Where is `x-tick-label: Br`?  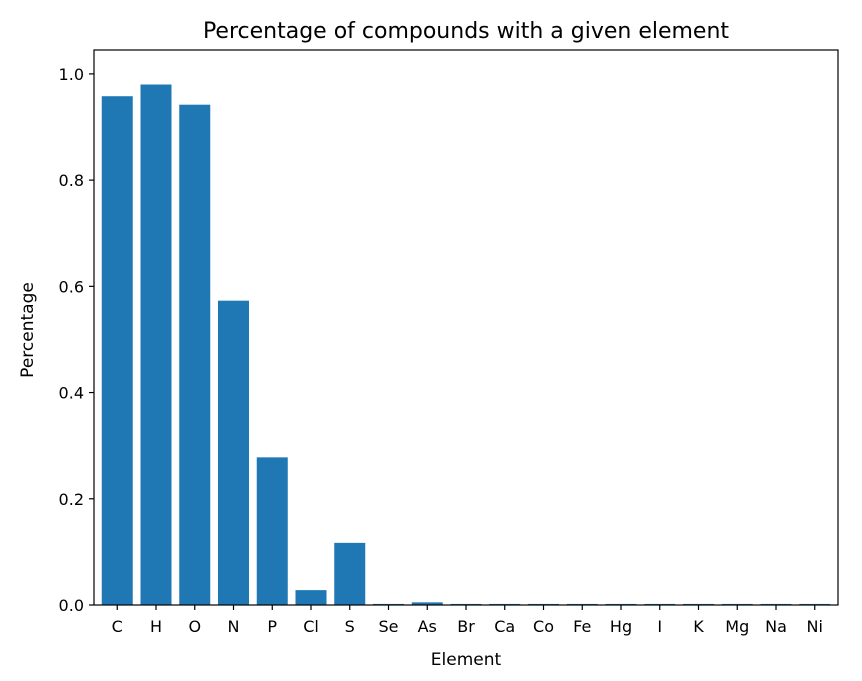
x-tick-label: Br is located at coordinates (466, 626).